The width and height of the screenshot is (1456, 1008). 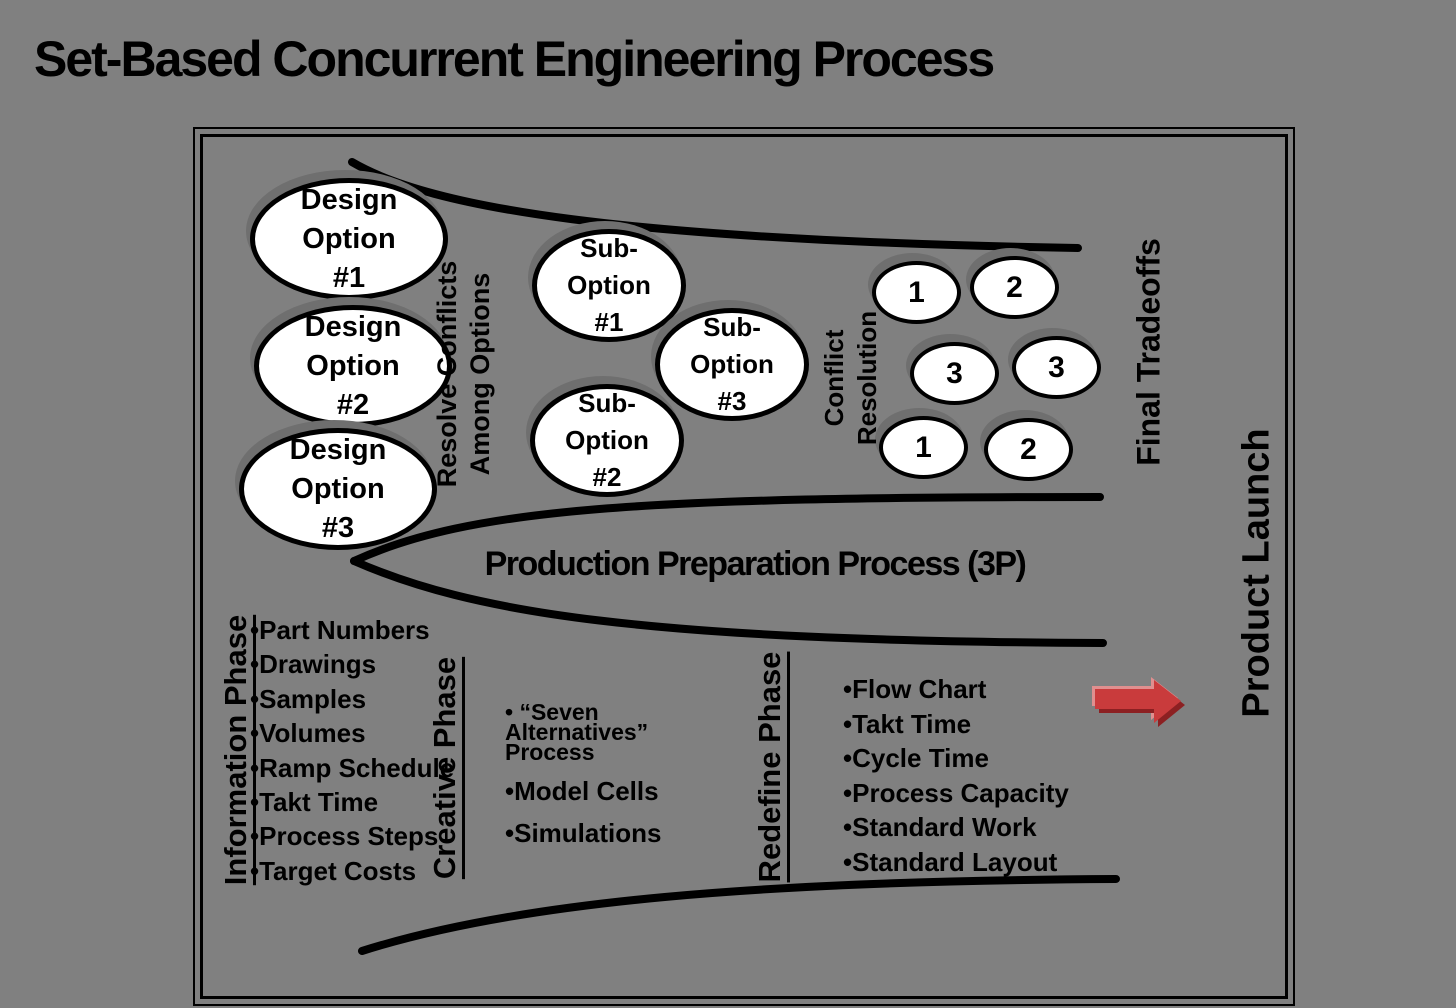 I want to click on label-line: Conflict, so click(x=834, y=378).